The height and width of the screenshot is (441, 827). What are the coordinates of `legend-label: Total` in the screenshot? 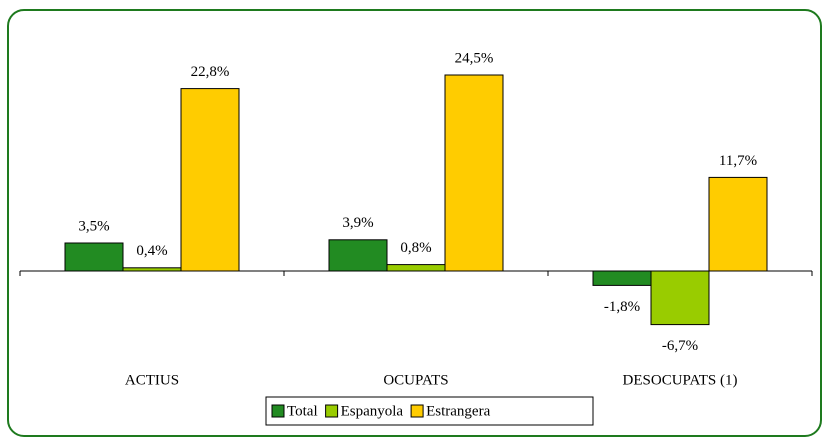 It's located at (302, 411).